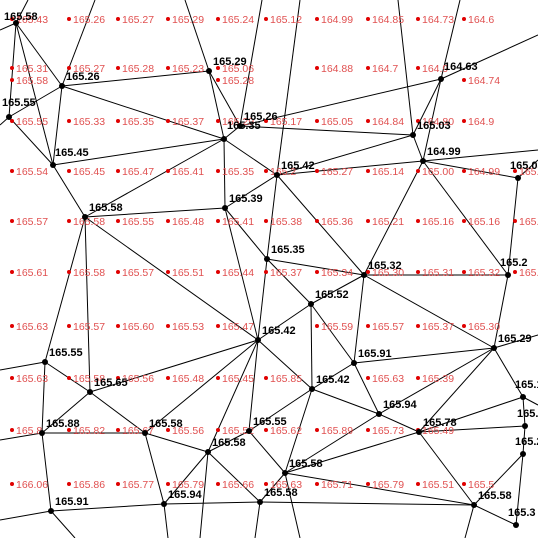 The width and height of the screenshot is (538, 538). I want to click on grid-point-label: 165.27, so click(89, 69).